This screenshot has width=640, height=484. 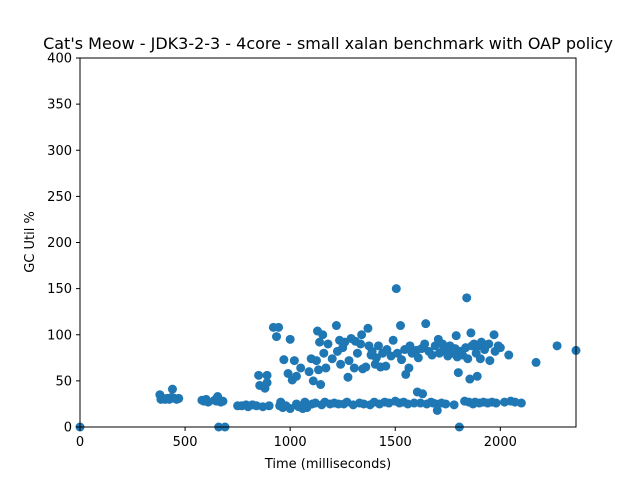 I want to click on x-tick-label: 2000, so click(x=500, y=442).